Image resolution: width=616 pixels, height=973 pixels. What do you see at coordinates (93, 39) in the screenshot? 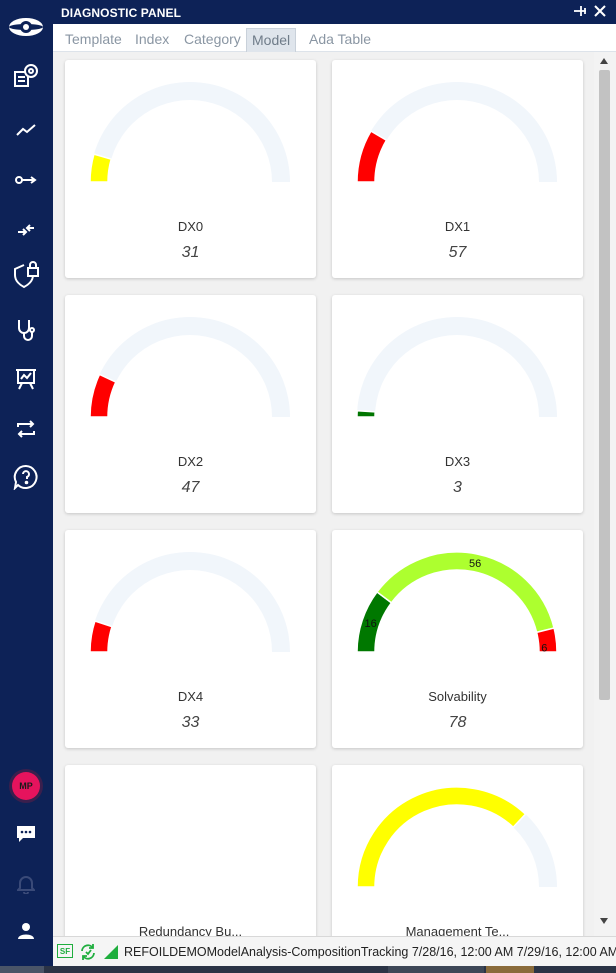
I see `tab-template: Template` at bounding box center [93, 39].